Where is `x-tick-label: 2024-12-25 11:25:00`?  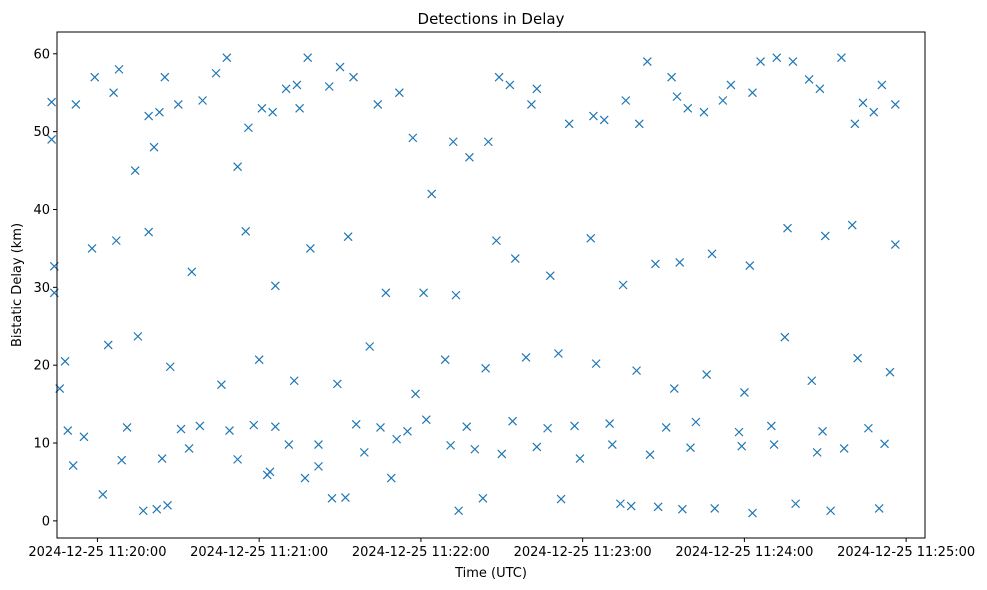
x-tick-label: 2024-12-25 11:25:00 is located at coordinates (906, 552).